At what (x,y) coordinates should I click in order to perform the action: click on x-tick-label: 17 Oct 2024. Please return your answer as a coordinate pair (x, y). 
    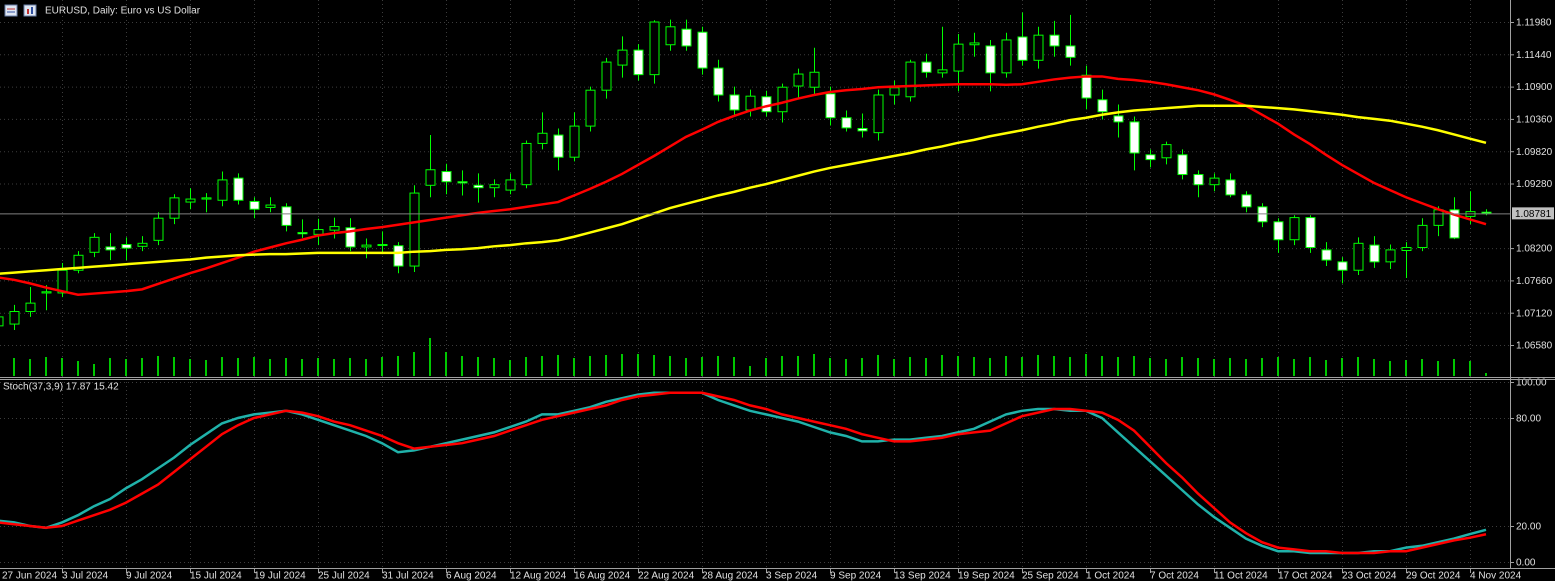
    Looking at the image, I should click on (1305, 576).